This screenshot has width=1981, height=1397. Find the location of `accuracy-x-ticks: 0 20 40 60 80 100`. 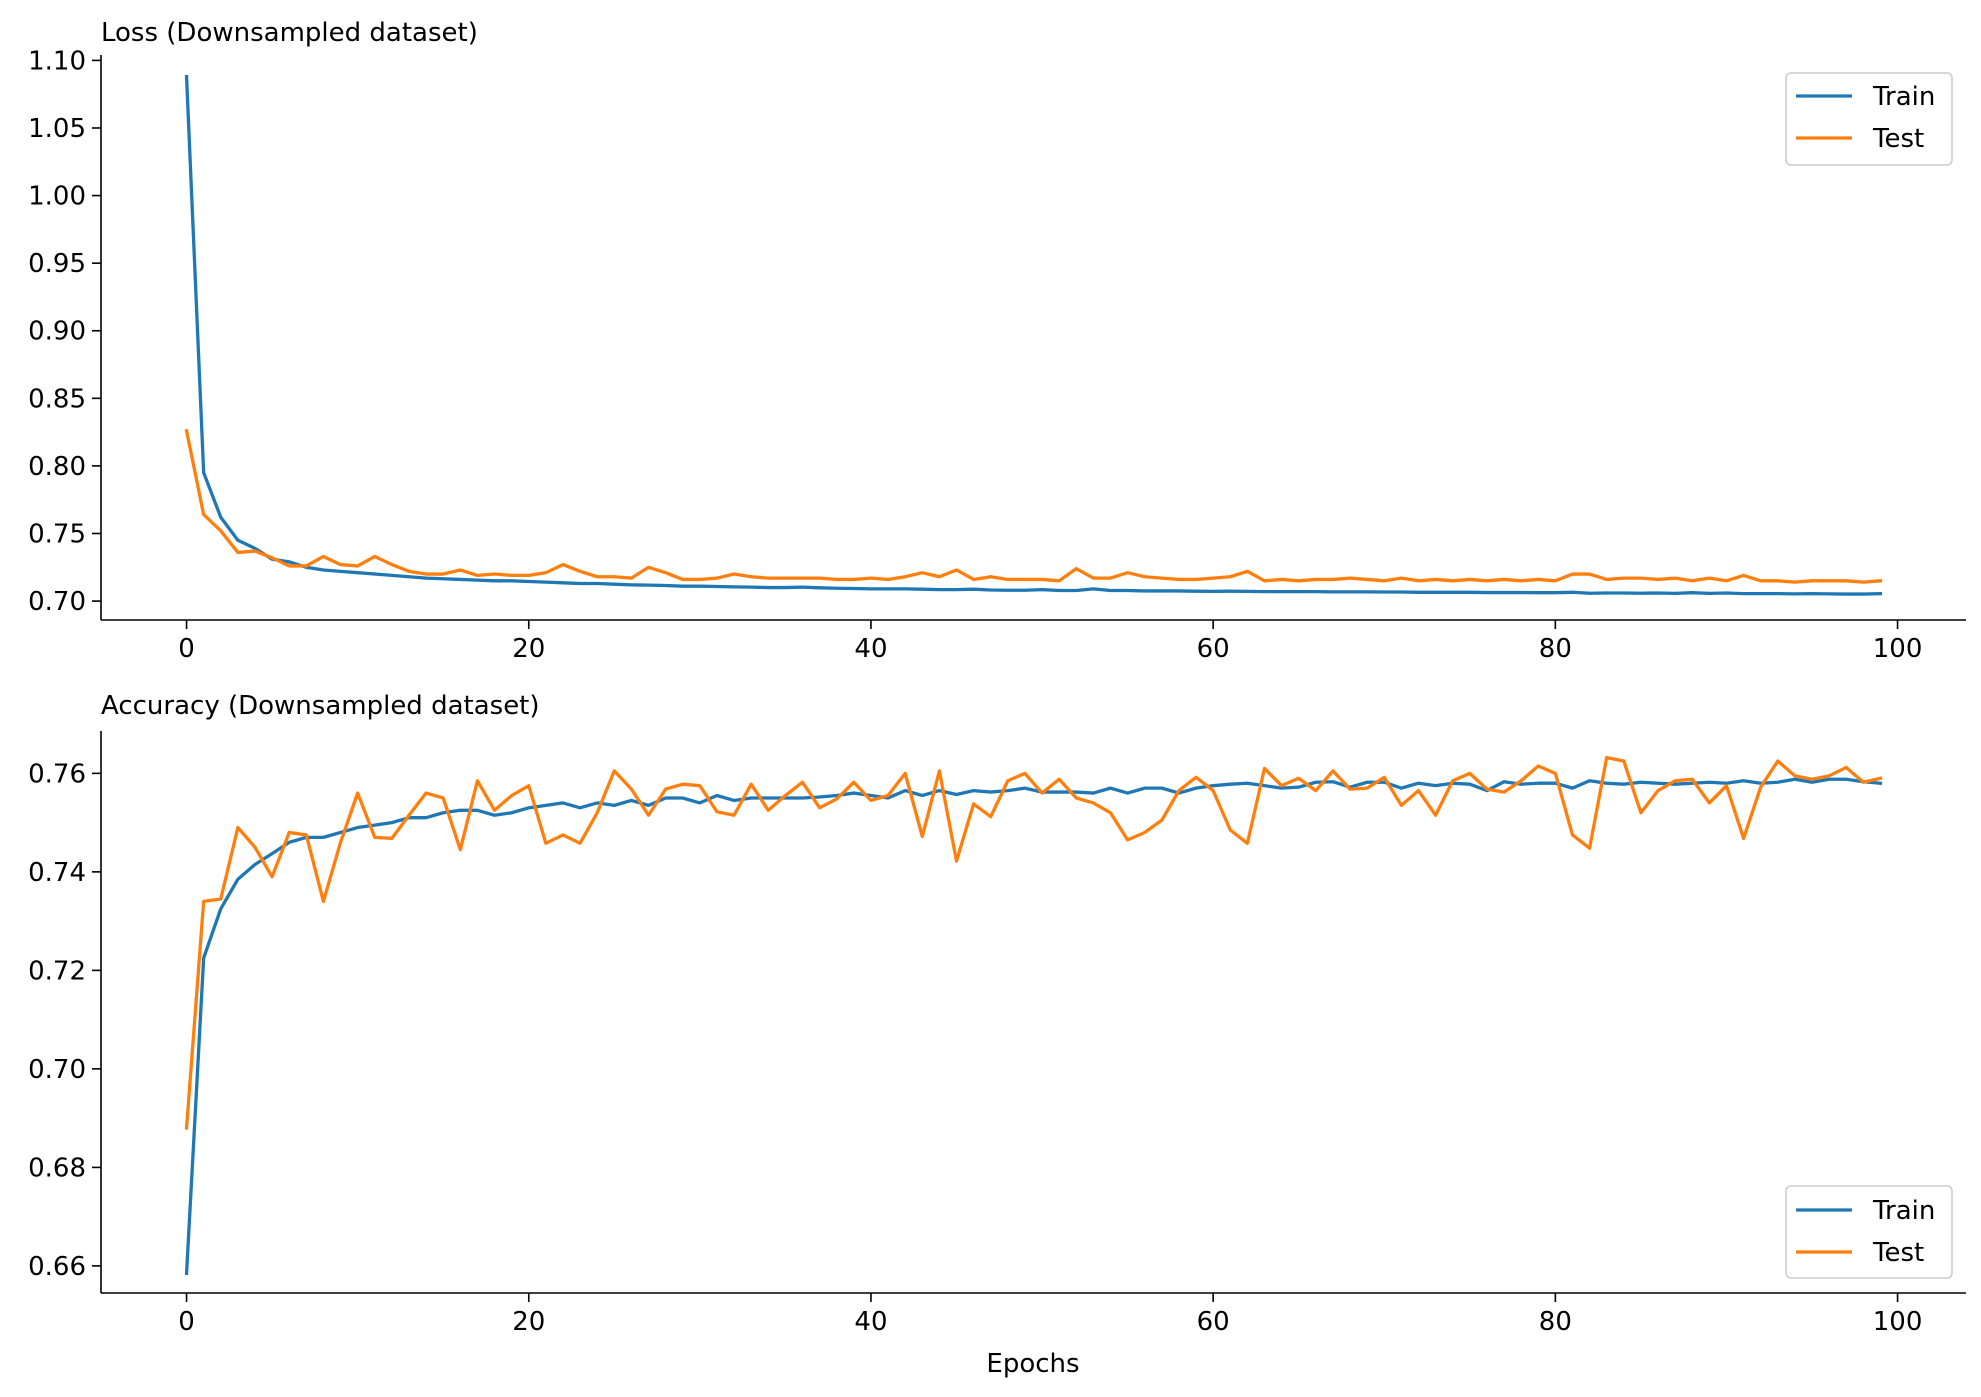

accuracy-x-ticks: 0 20 40 60 80 100 is located at coordinates (1050, 1315).